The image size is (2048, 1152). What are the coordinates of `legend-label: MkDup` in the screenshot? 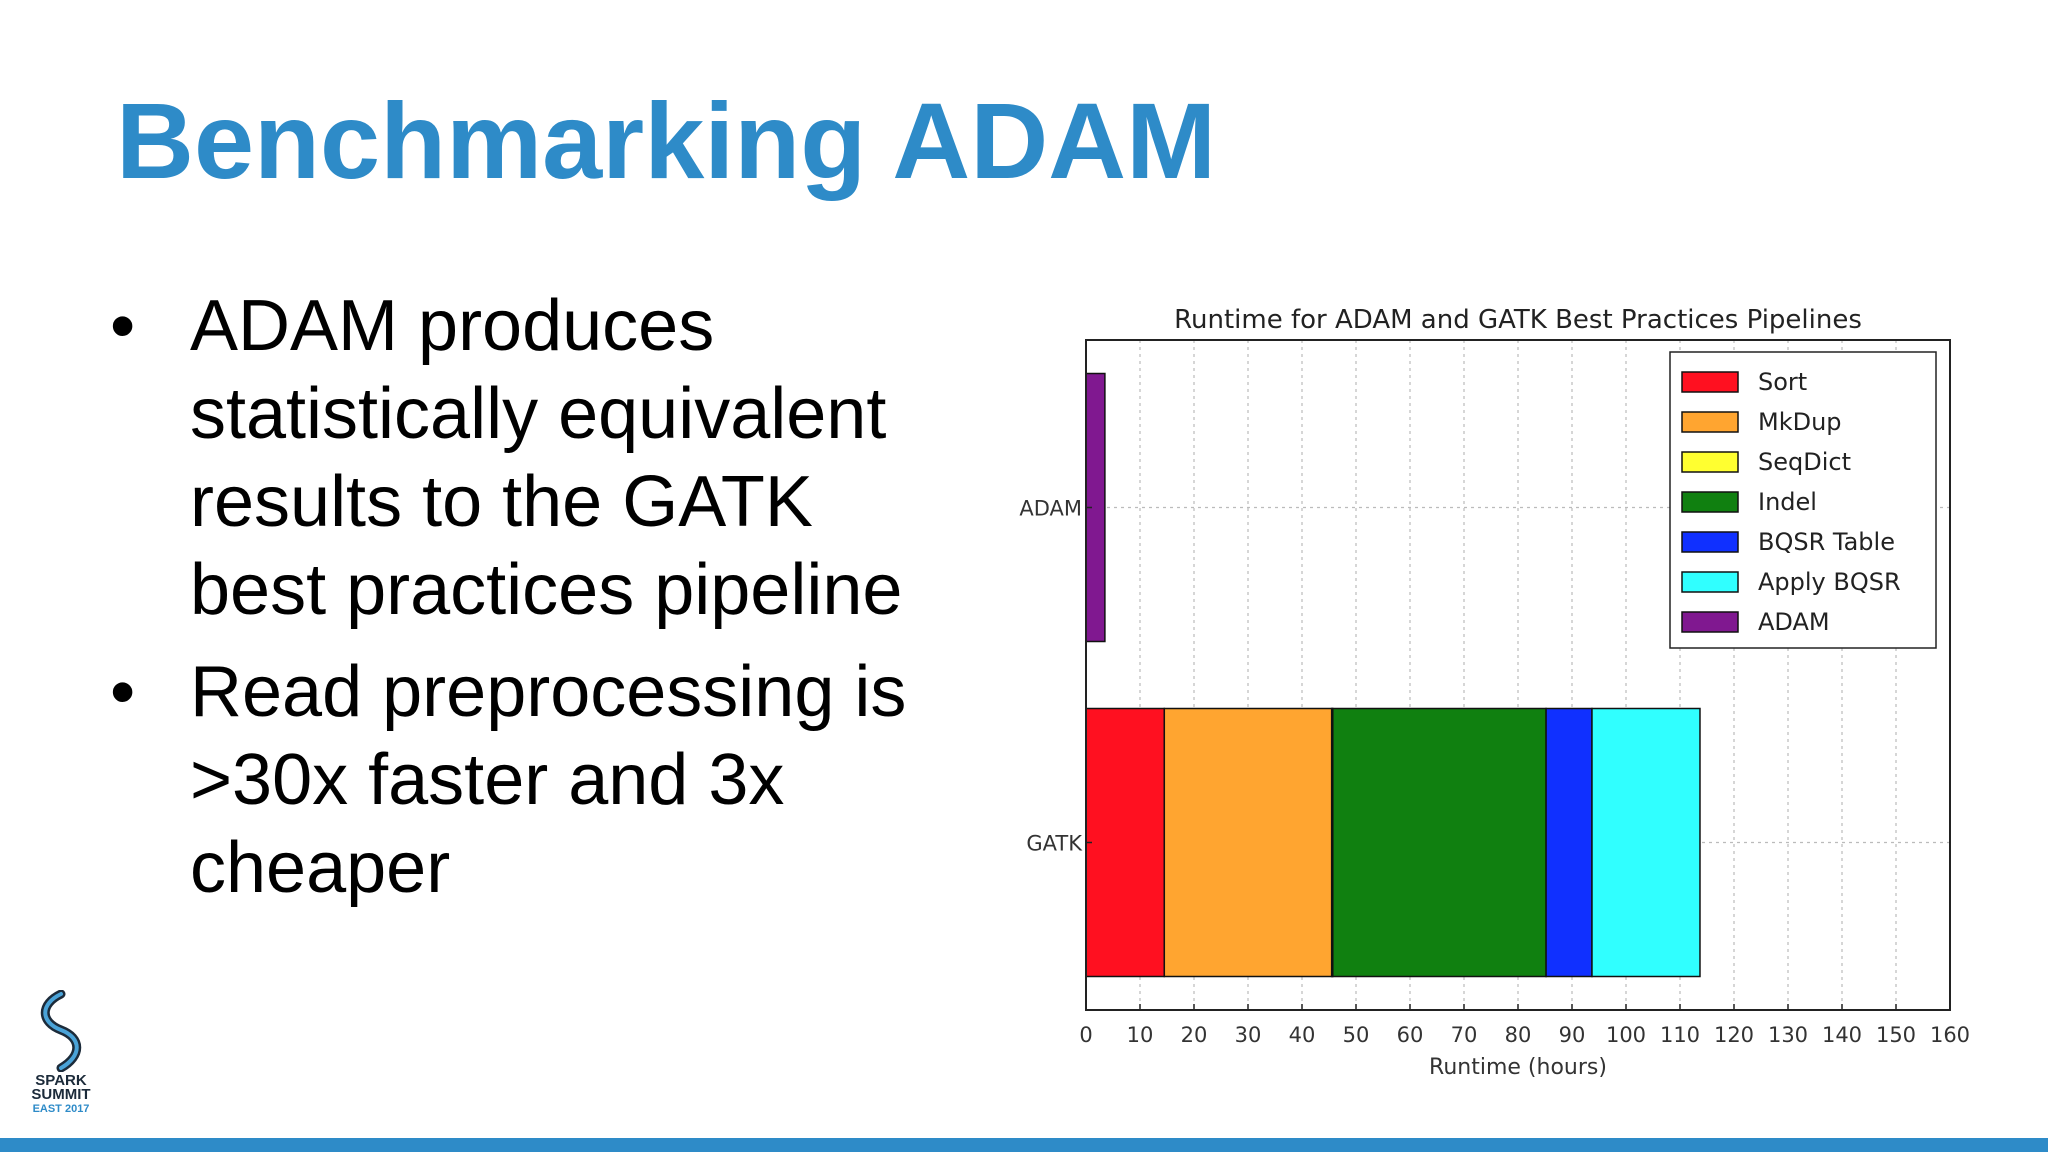 It's located at (1800, 422).